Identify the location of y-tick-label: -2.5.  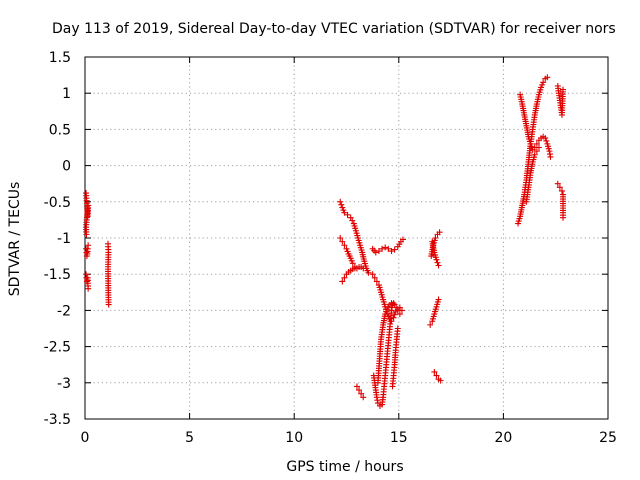
(57, 348).